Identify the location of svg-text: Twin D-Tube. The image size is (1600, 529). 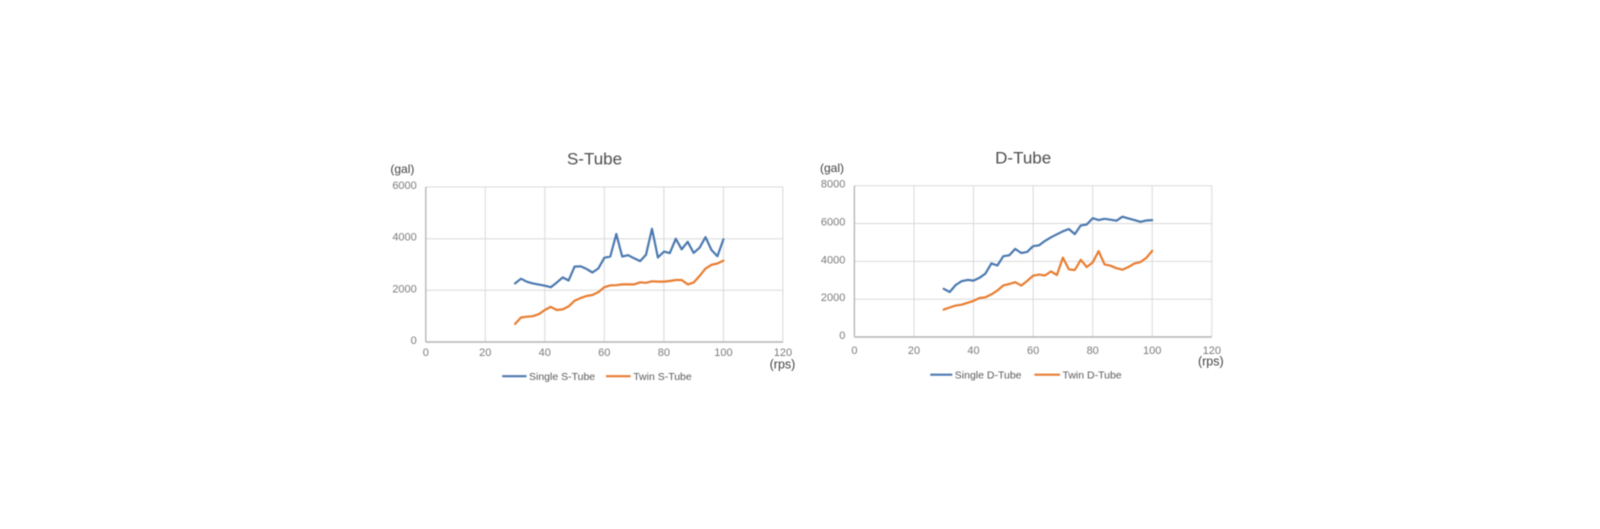
(1092, 375).